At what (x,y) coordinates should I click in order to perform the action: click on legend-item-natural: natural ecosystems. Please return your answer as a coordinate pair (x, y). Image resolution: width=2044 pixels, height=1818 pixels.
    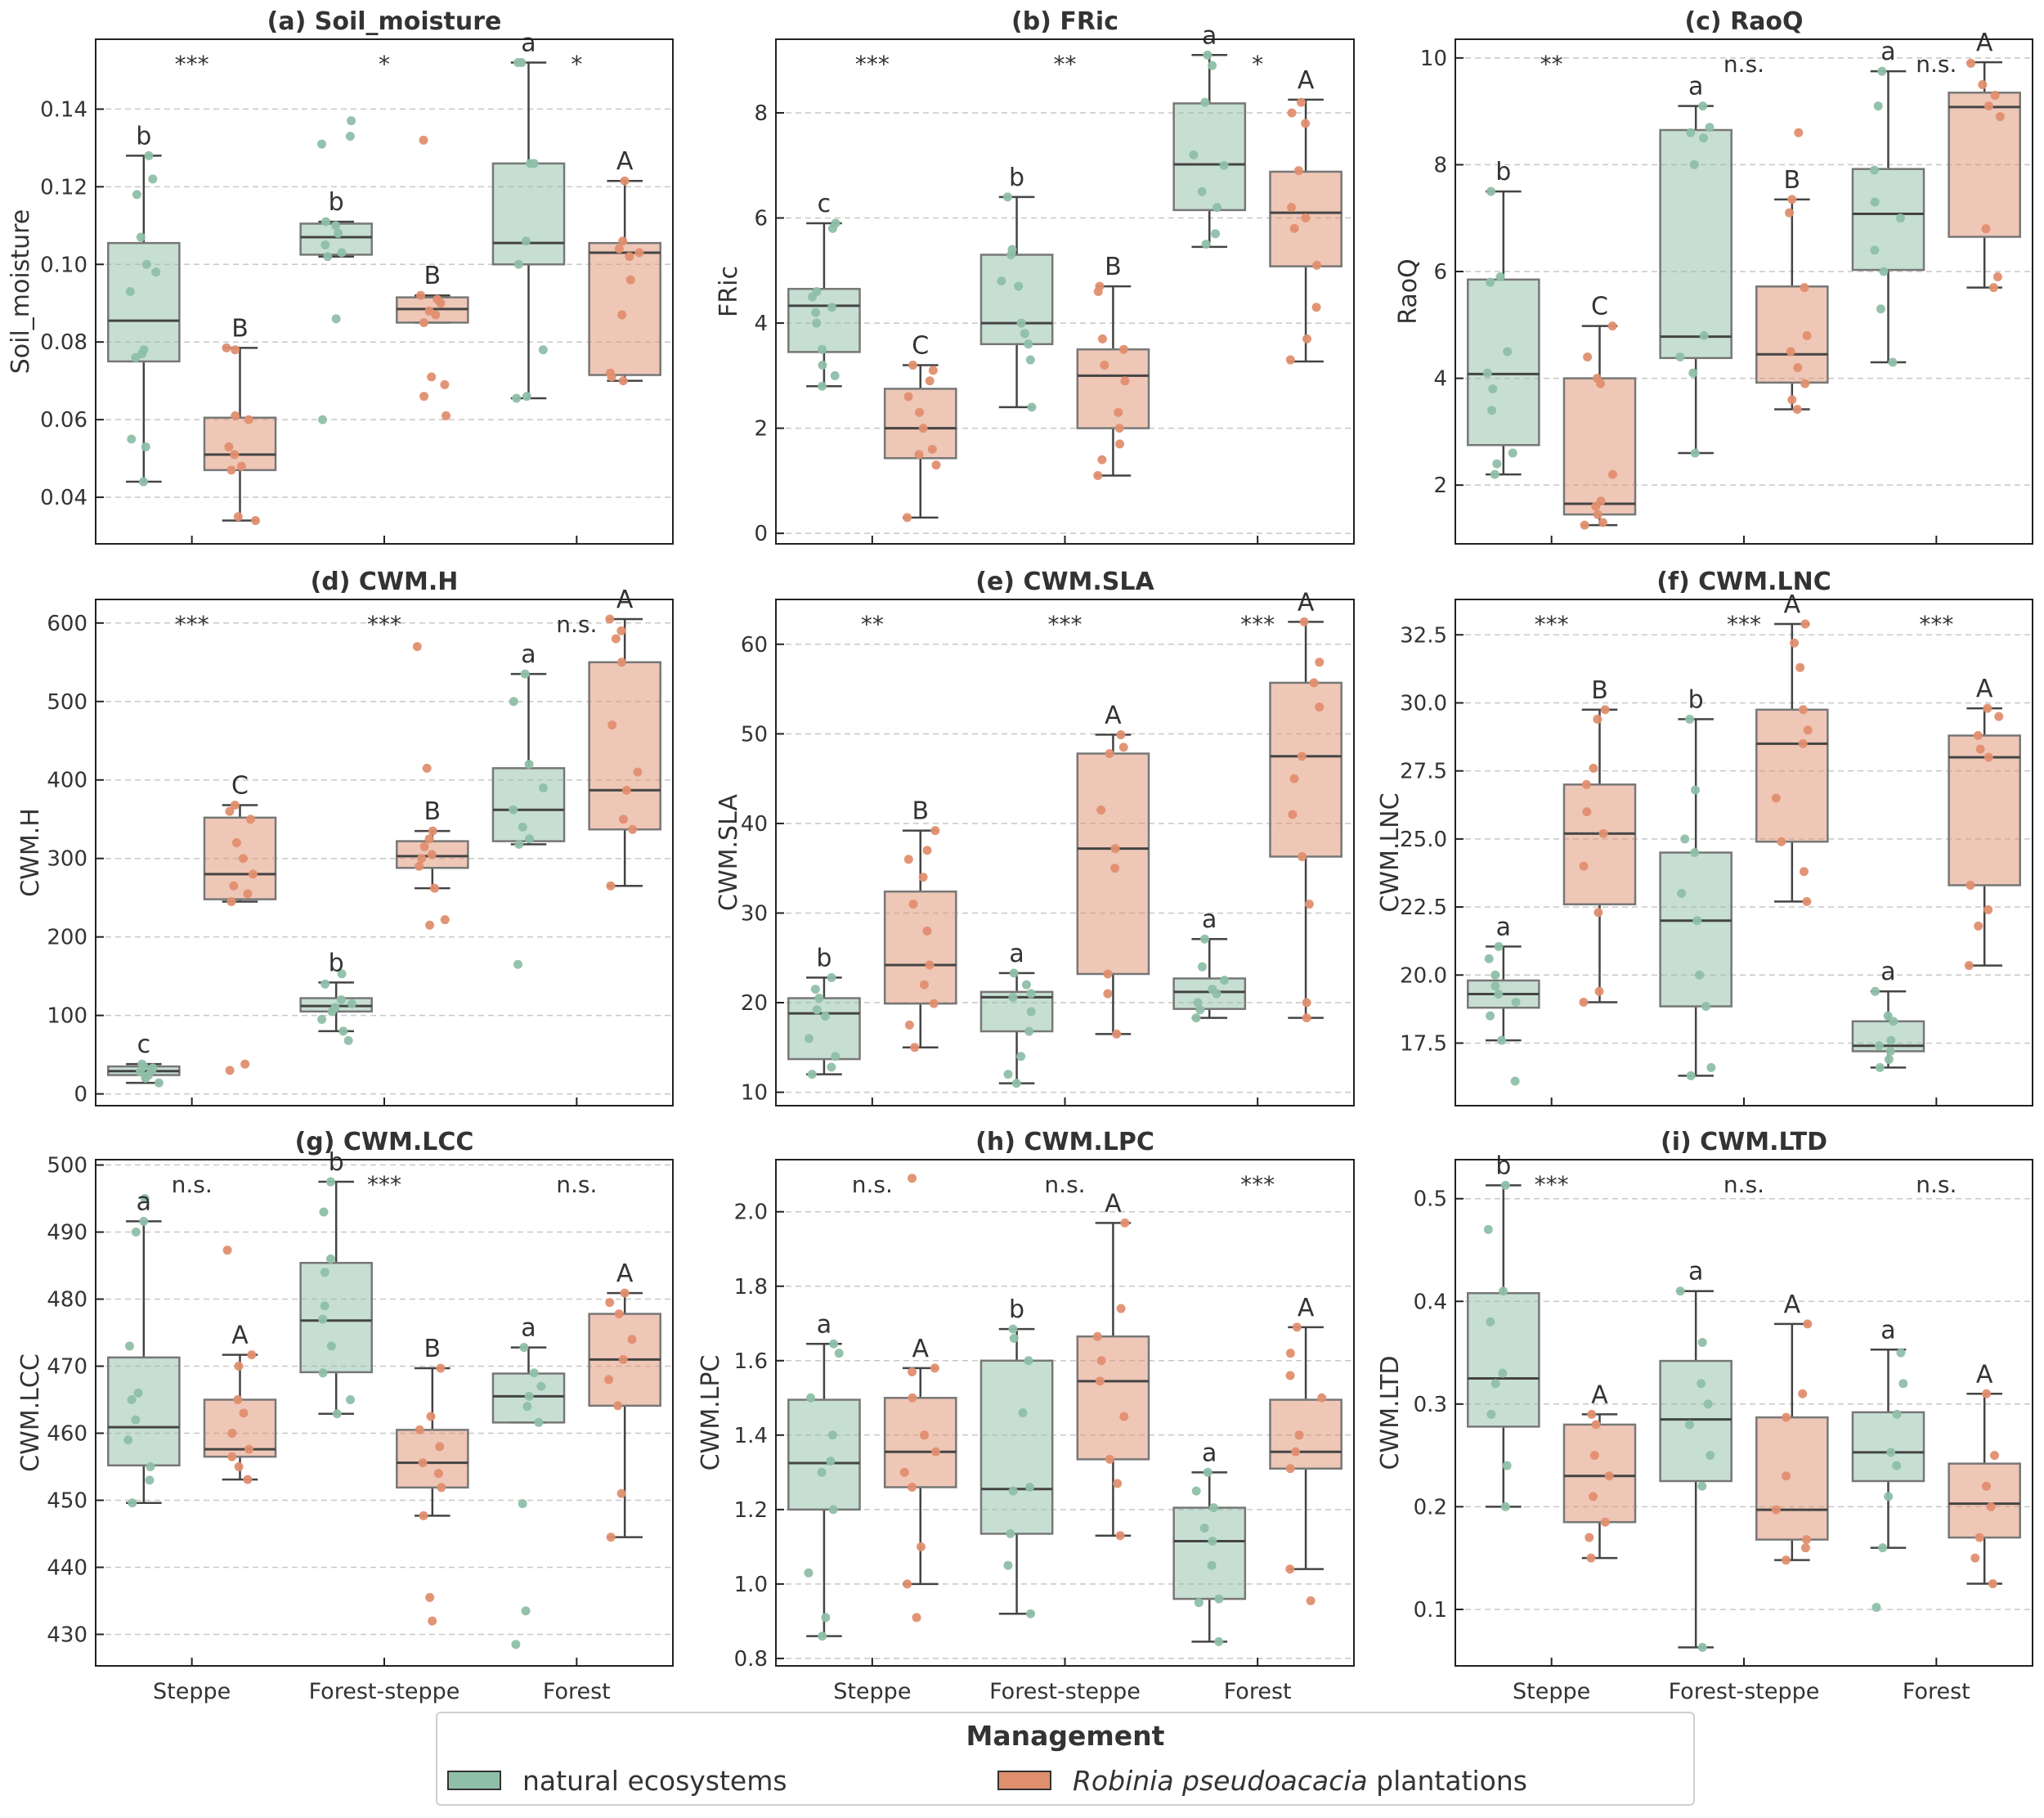
    Looking at the image, I should click on (617, 1780).